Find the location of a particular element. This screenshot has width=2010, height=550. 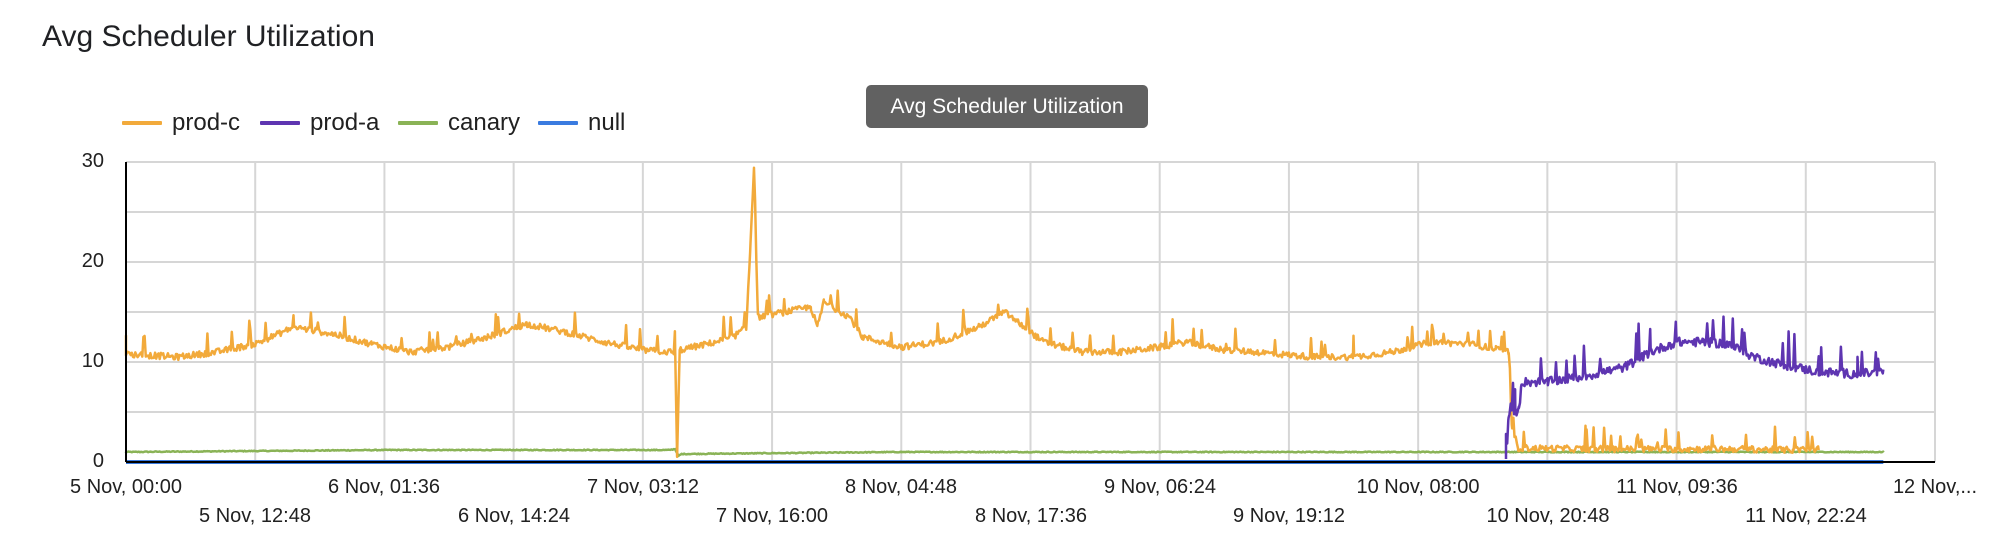

y-tick-10: 10 is located at coordinates (92, 361).